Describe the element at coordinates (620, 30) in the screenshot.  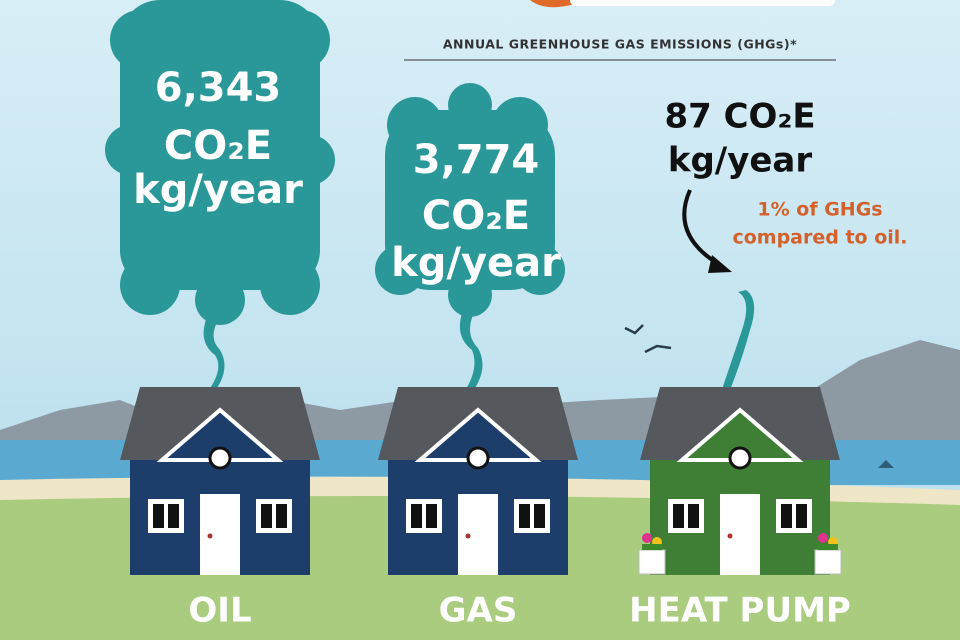
I see `header: ANNUAL GREENHOUSE GAS EMISSIONS (GHGs)*` at that location.